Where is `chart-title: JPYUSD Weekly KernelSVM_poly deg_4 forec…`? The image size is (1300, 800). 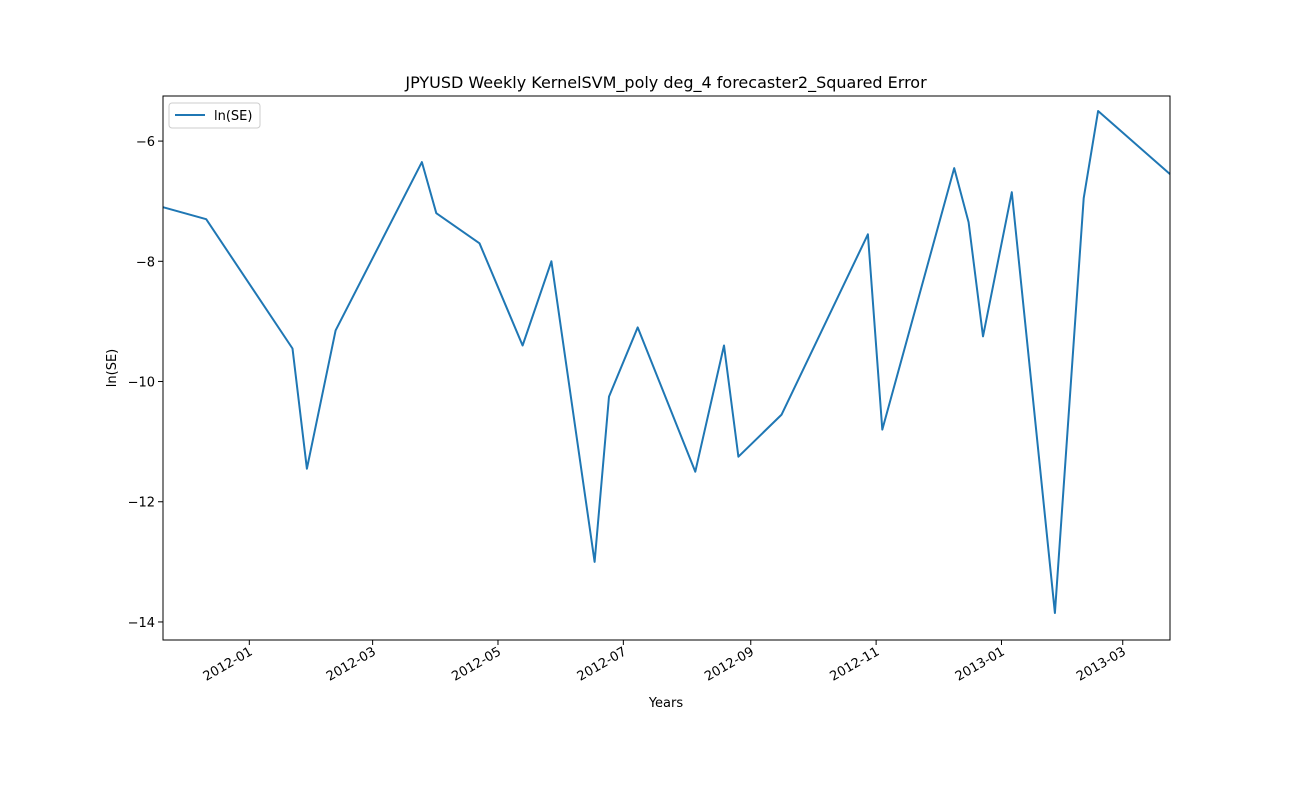
chart-title: JPYUSD Weekly KernelSVM_poly deg_4 forec… is located at coordinates (665, 83).